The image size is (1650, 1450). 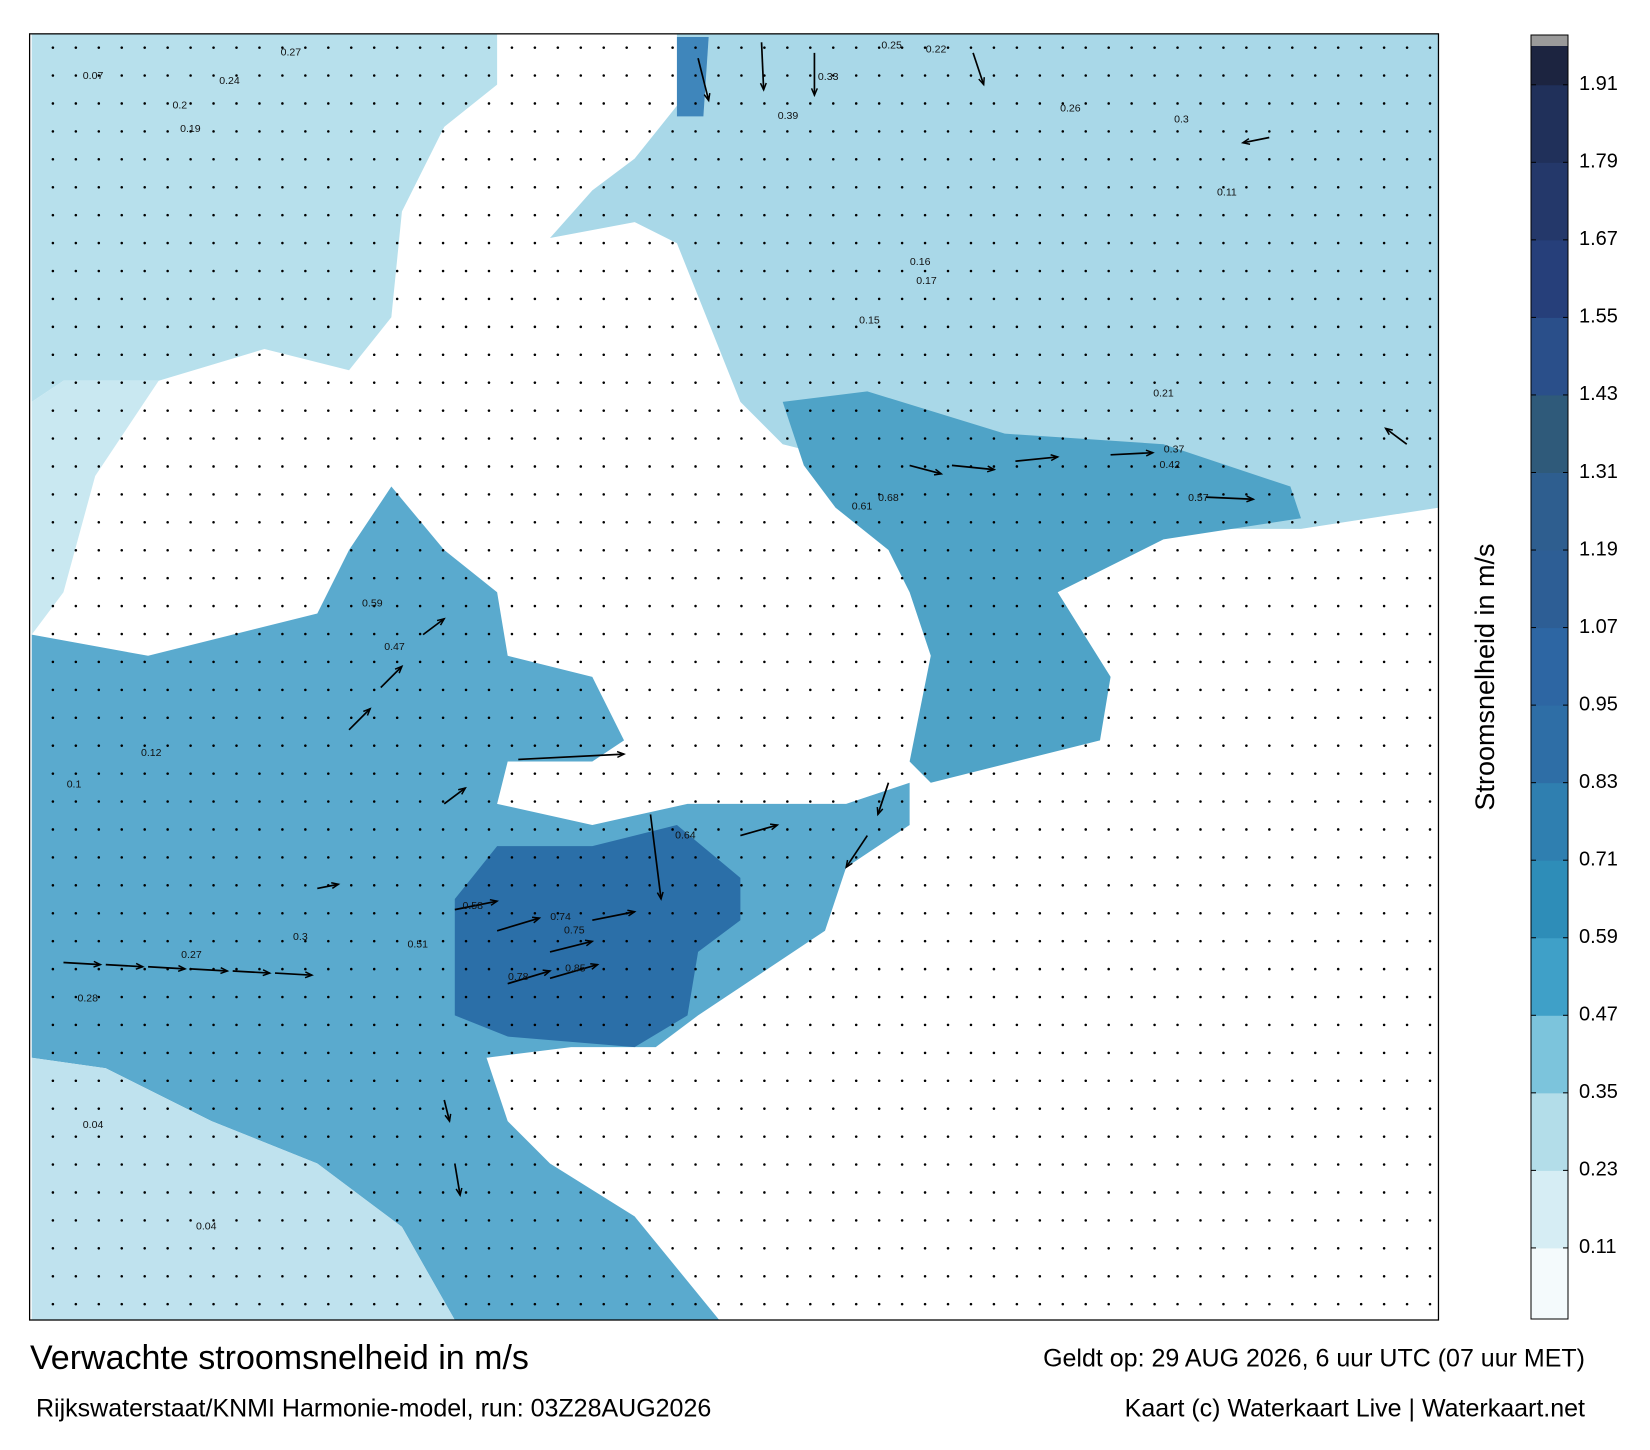 What do you see at coordinates (74, 785) in the screenshot?
I see `speed-label: 0.1` at bounding box center [74, 785].